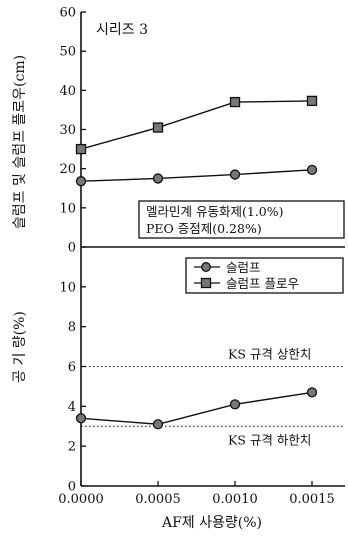  Describe the element at coordinates (122, 30) in the screenshot. I see `series-label: 시리즈 3` at that location.